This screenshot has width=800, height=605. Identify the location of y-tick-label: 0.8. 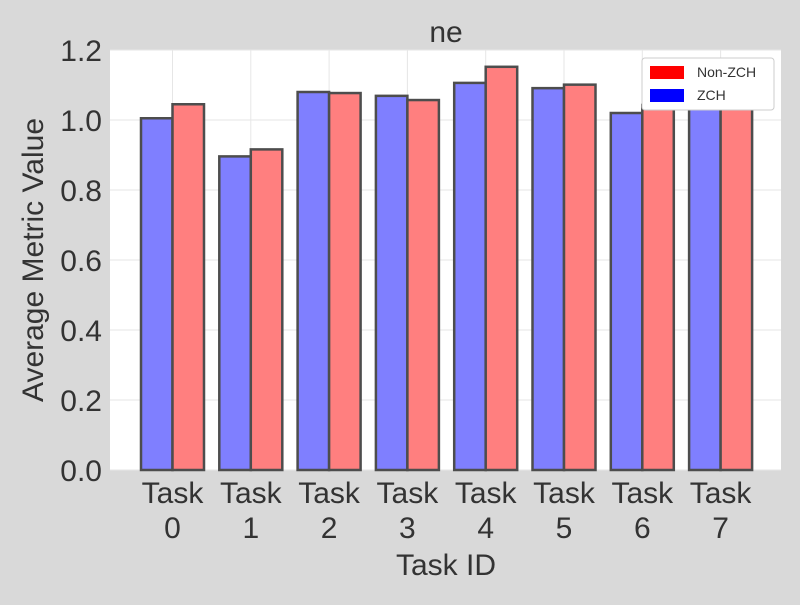
(81, 191).